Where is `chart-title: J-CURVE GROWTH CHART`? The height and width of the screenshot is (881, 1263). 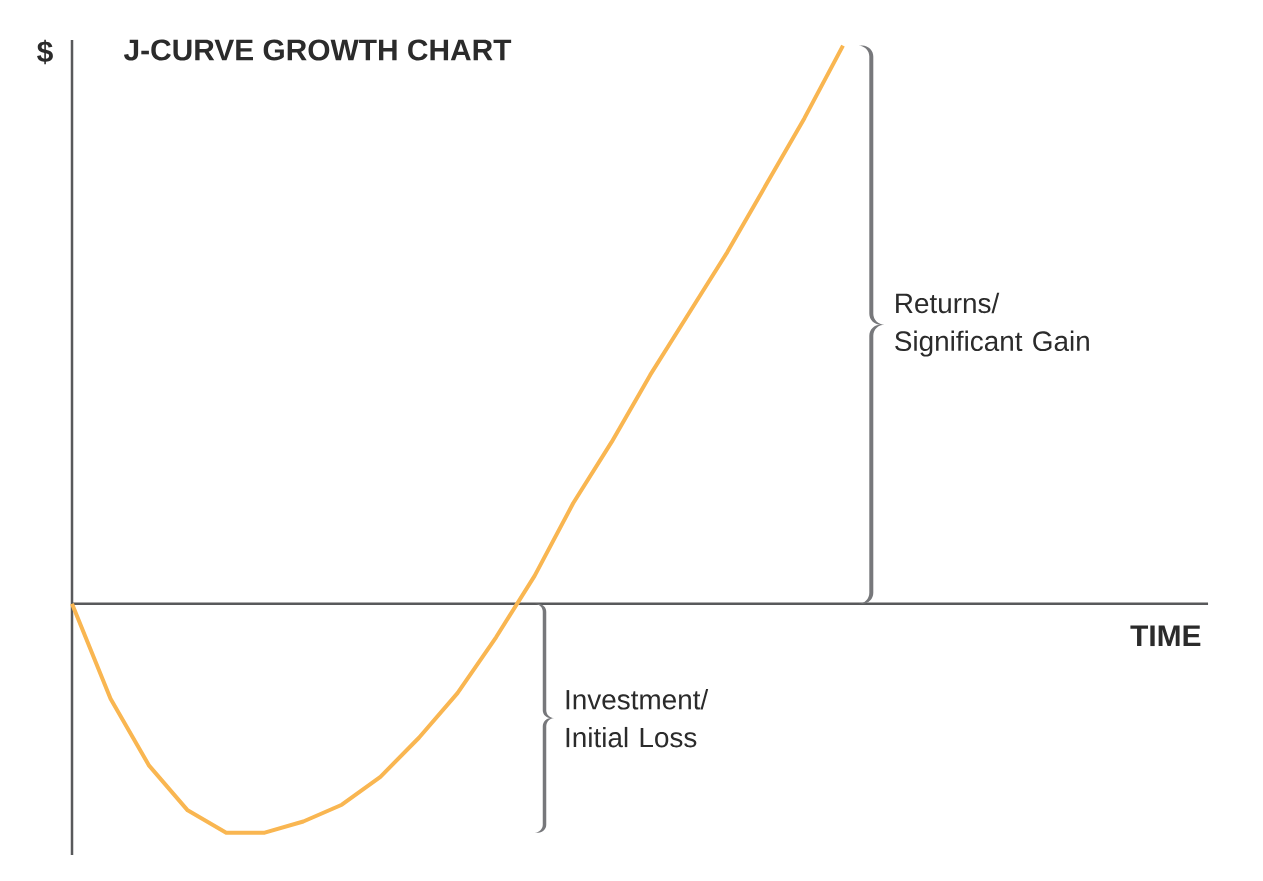 chart-title: J-CURVE GROWTH CHART is located at coordinates (317, 50).